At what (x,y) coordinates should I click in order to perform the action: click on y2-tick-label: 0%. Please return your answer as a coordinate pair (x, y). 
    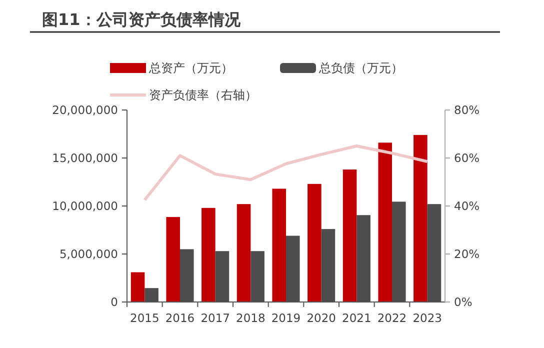
    Looking at the image, I should click on (463, 302).